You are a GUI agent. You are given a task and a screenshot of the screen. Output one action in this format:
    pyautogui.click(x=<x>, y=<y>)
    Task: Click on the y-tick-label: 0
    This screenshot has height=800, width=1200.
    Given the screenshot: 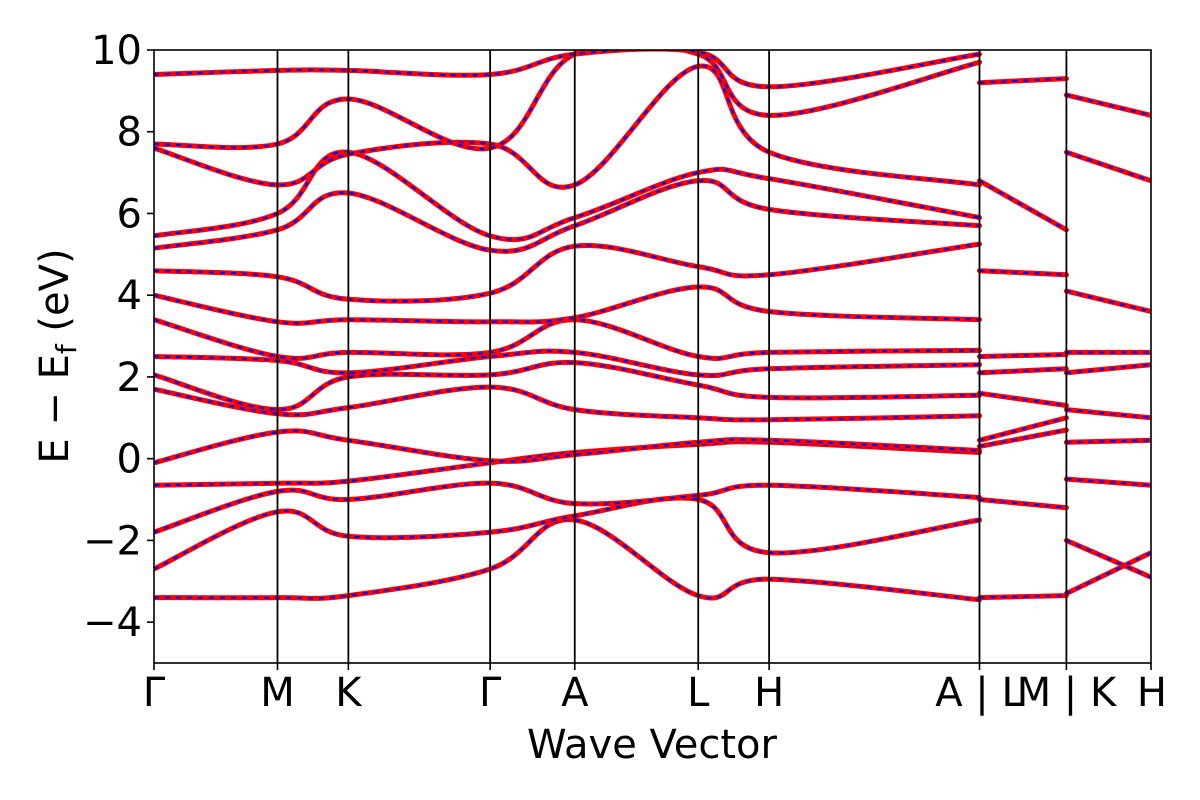 What is the action you would take?
    pyautogui.click(x=129, y=460)
    